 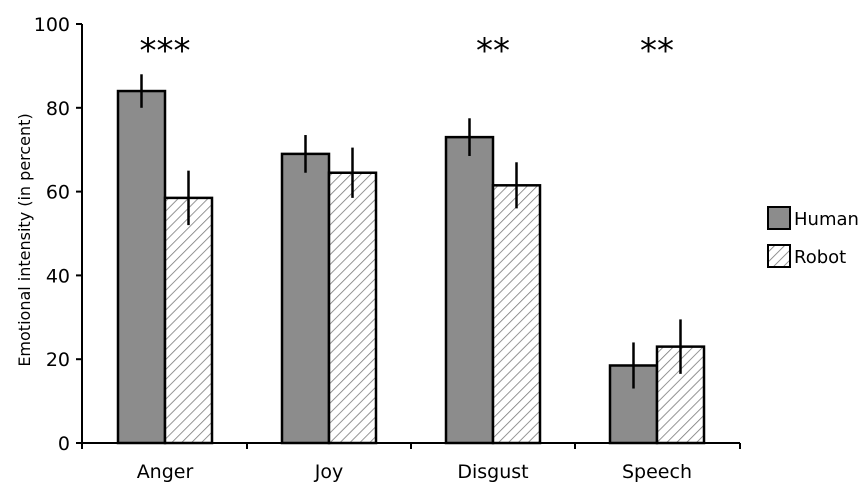 I want to click on significance-marker: ***, so click(x=165, y=51).